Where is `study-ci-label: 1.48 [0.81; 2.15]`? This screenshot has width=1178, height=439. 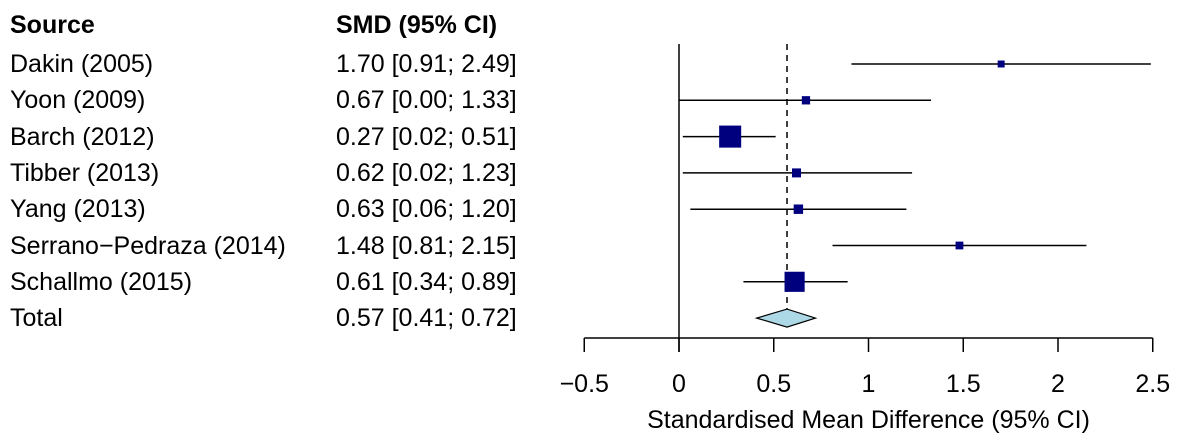 study-ci-label: 1.48 [0.81; 2.15] is located at coordinates (426, 245).